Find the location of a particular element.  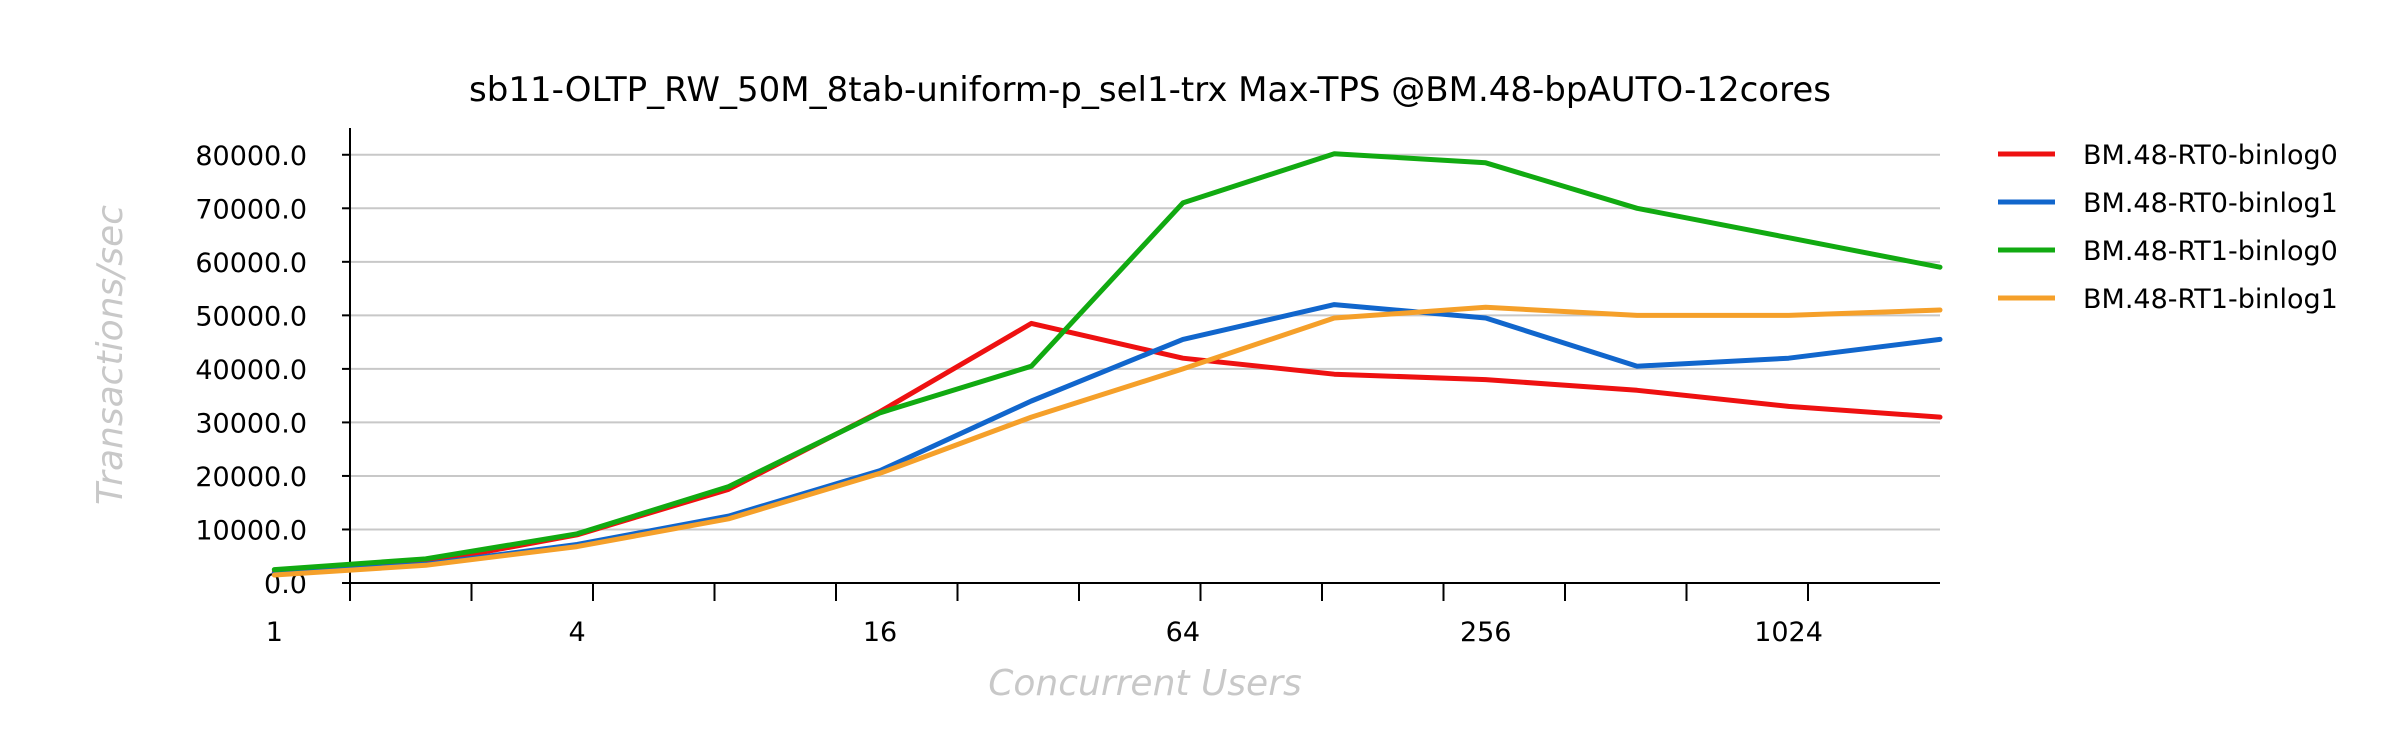

y-tick-label: 50000.0 is located at coordinates (251, 316).